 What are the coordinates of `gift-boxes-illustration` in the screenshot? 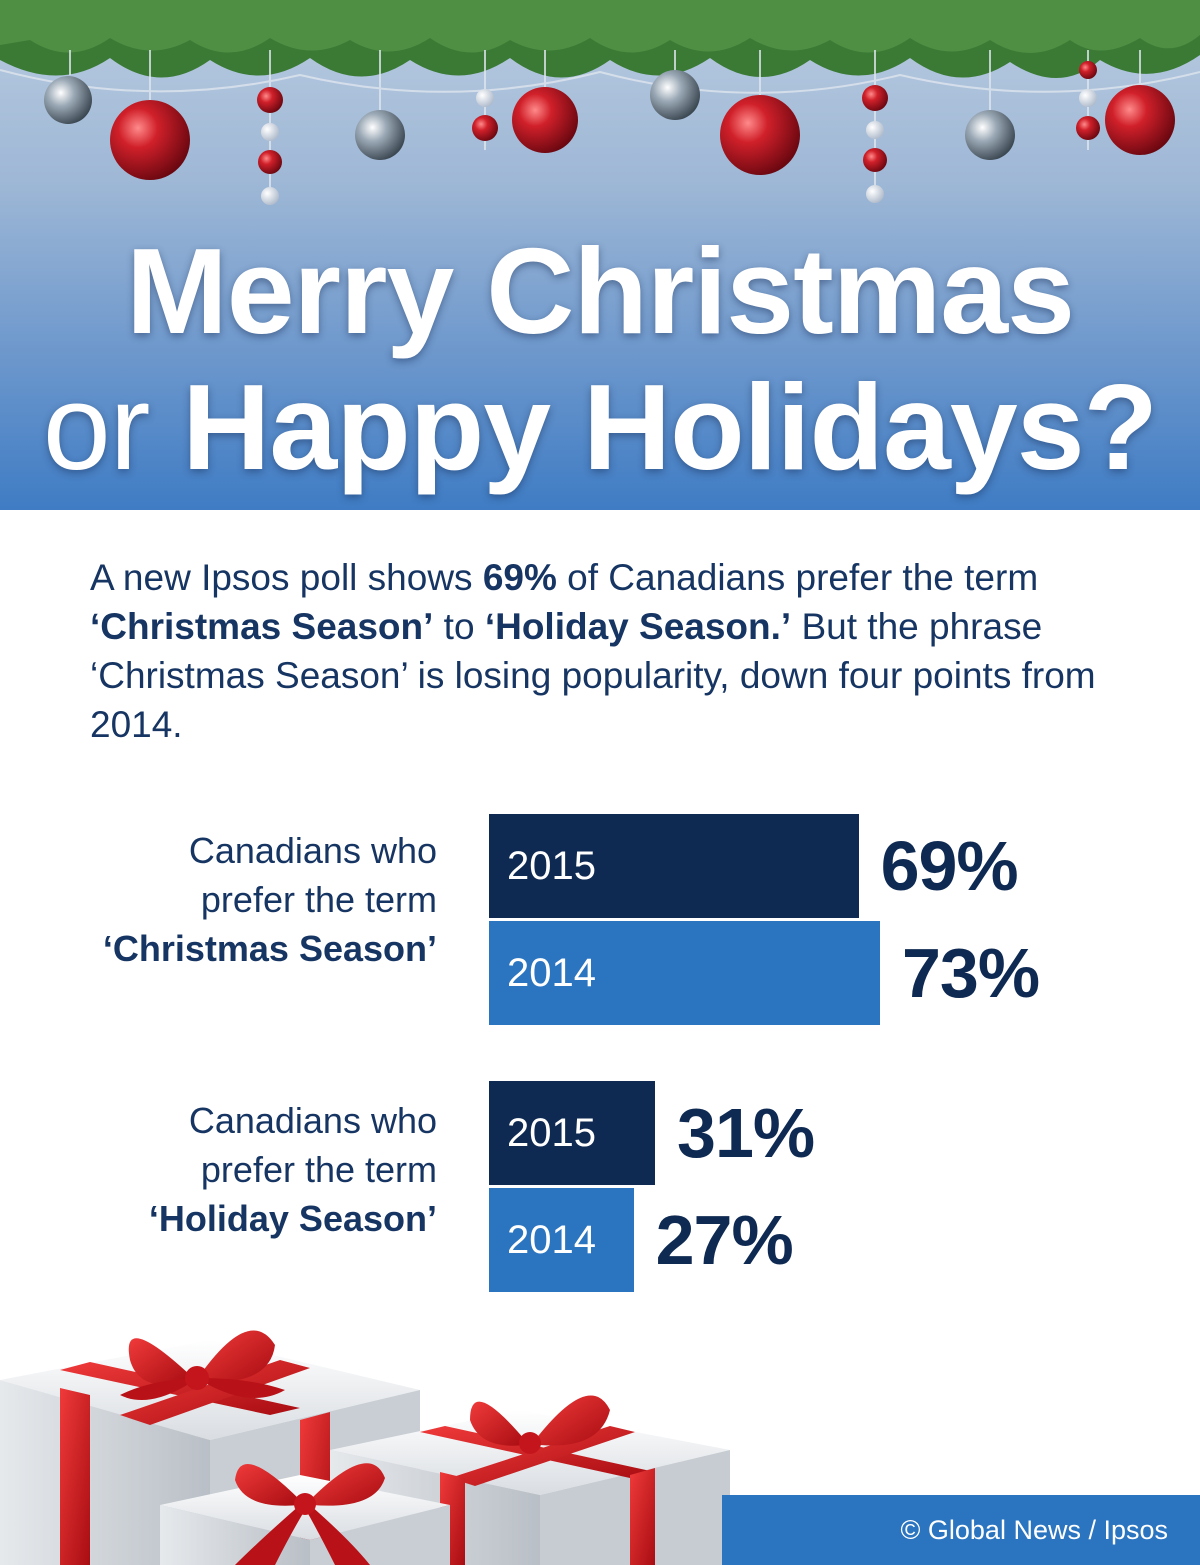 It's located at (365, 1447).